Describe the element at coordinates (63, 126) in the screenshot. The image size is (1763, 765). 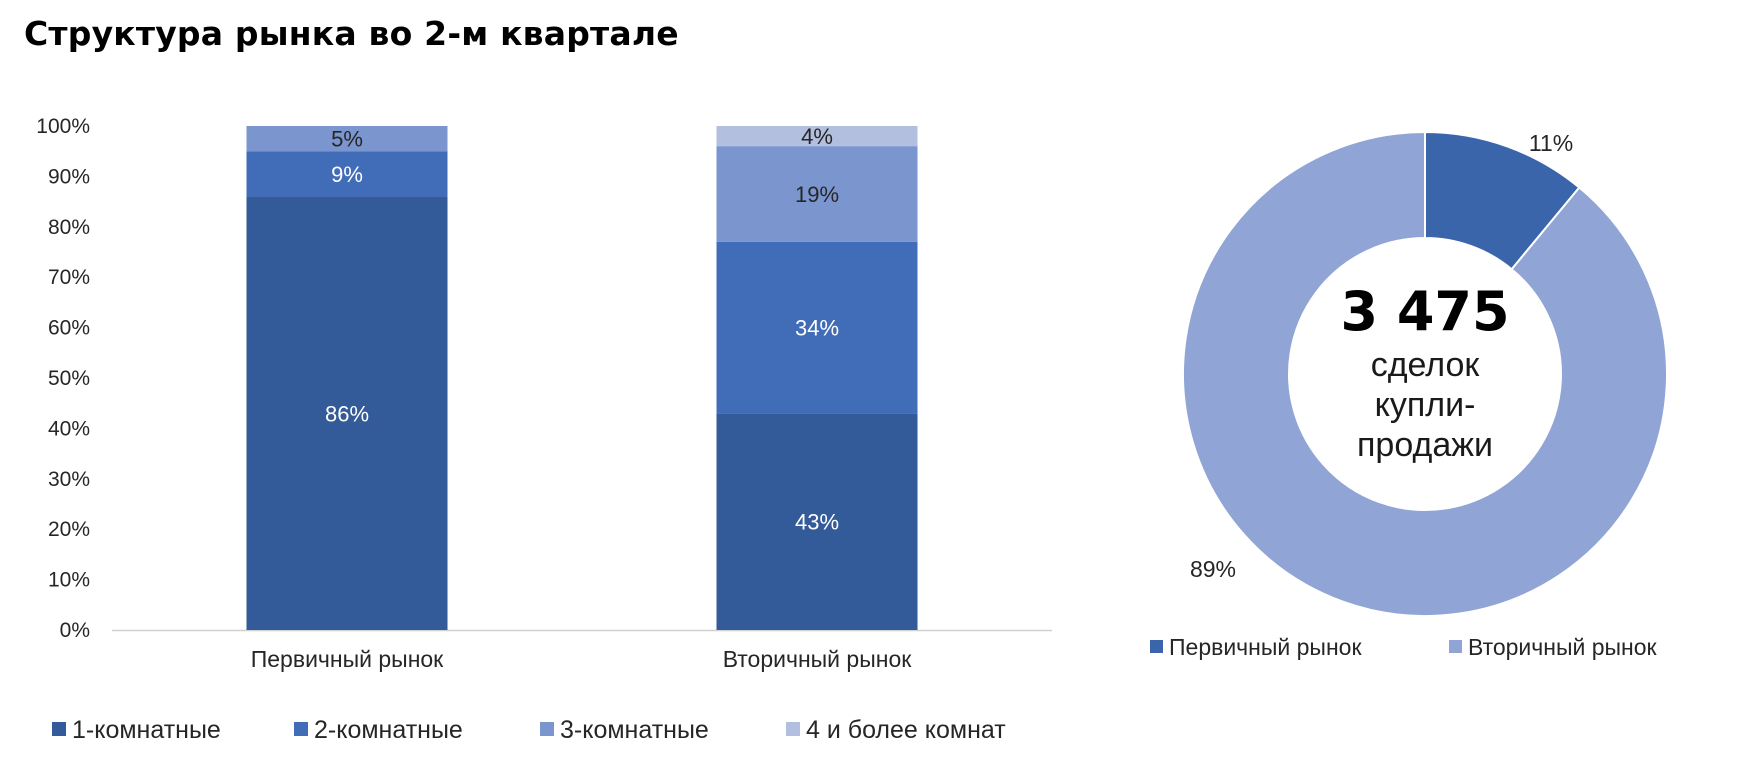
I see `y-tick-label: 100%` at that location.